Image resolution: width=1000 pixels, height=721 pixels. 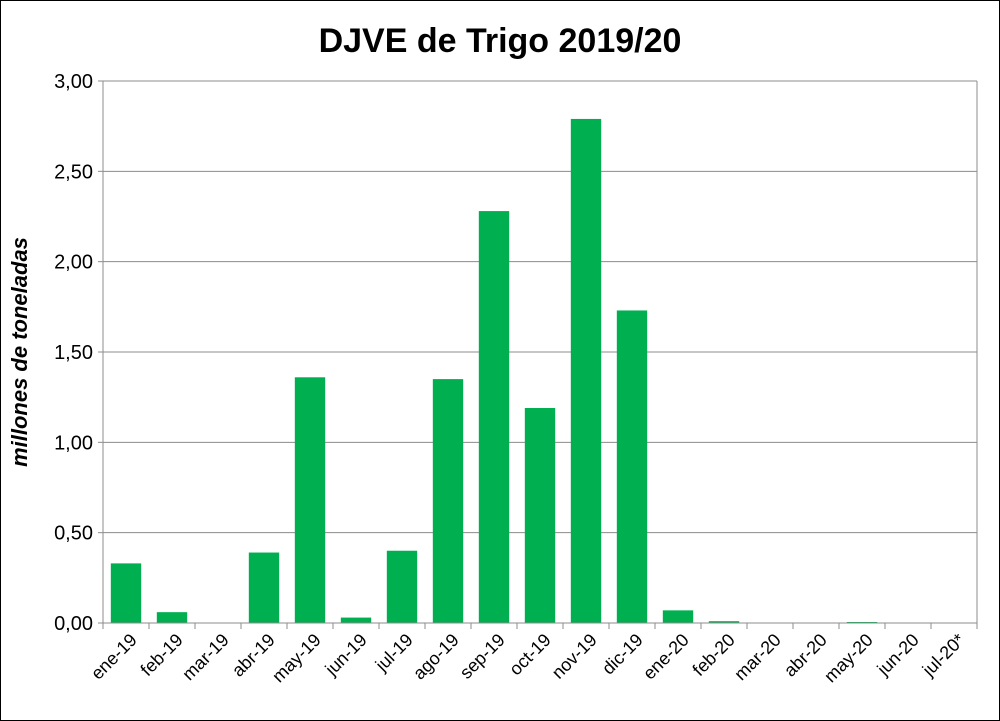 What do you see at coordinates (530, 655) in the screenshot?
I see `x-tick-label: oct-19` at bounding box center [530, 655].